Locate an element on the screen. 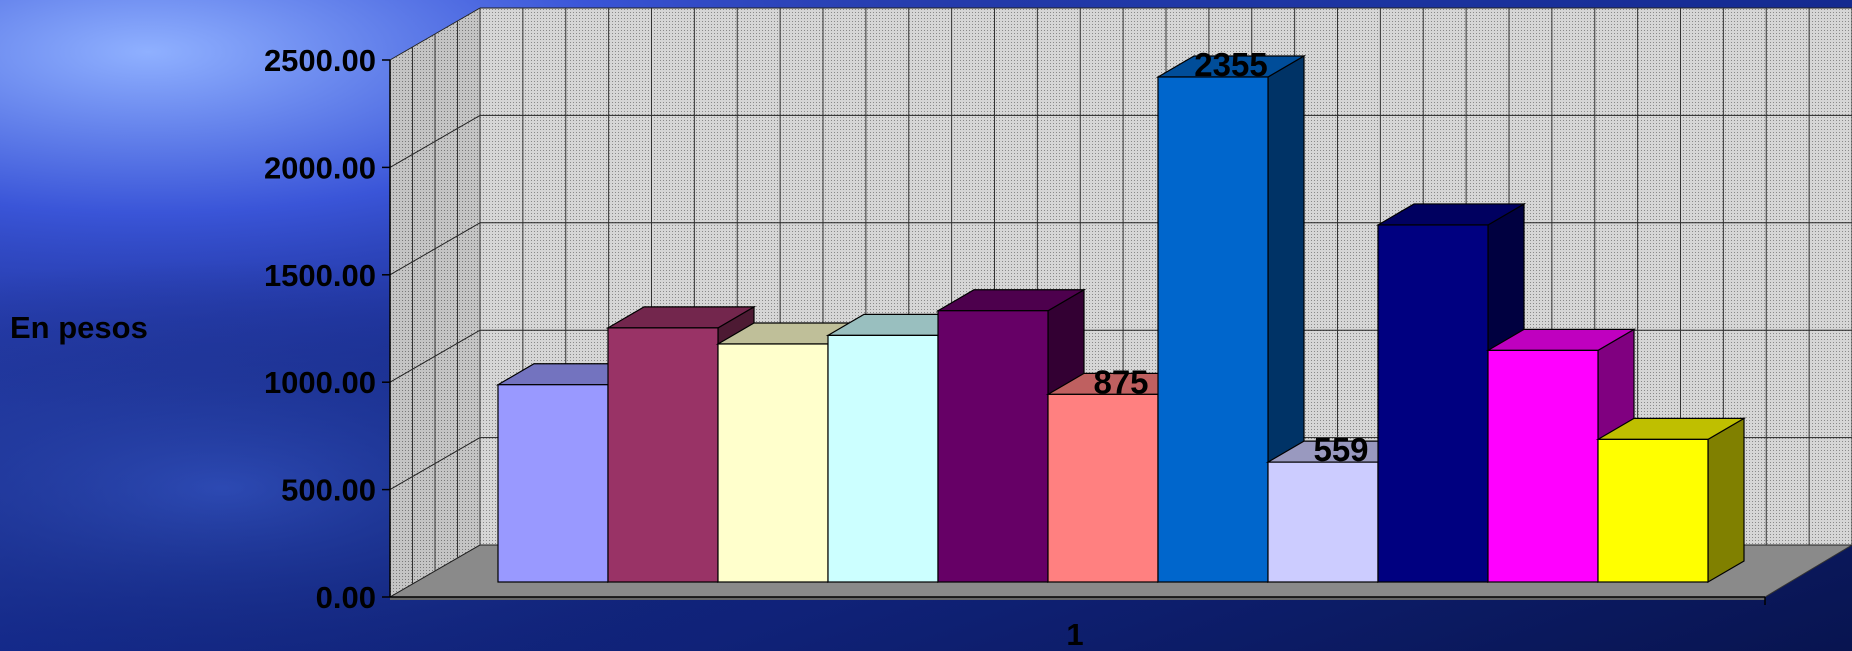 This screenshot has height=651, width=1852. y-tick-label: 1000.00 is located at coordinates (320, 382).